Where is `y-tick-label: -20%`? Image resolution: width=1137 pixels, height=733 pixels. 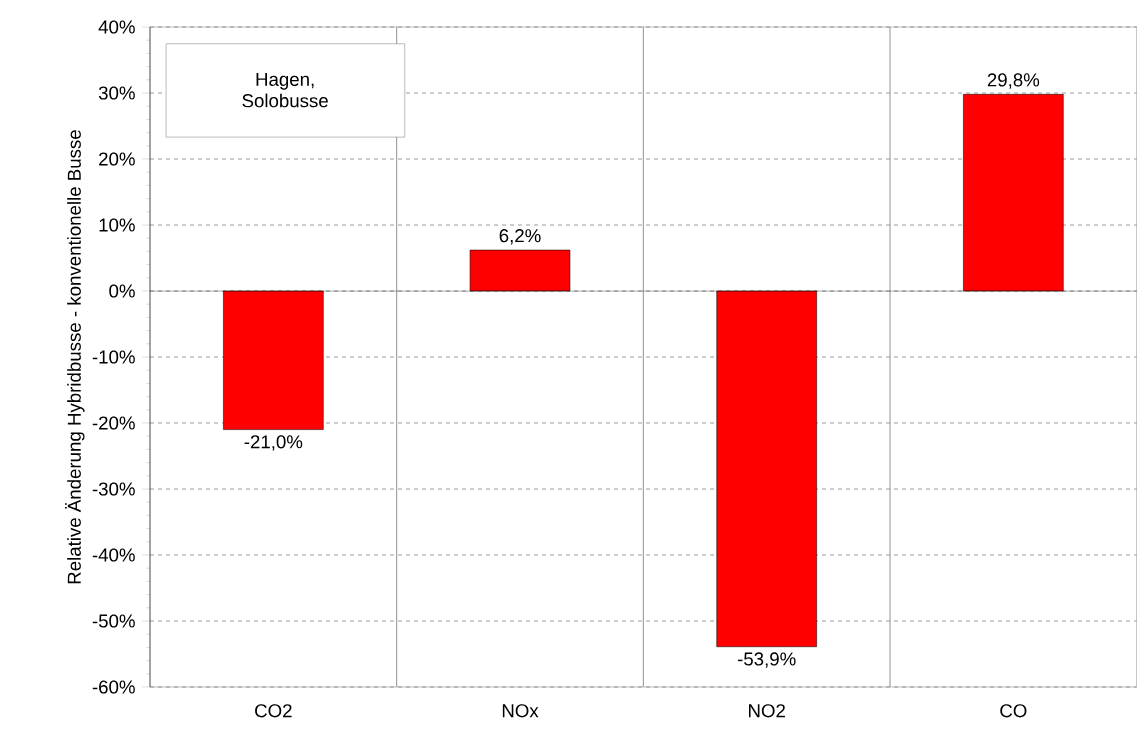
y-tick-label: -20% is located at coordinates (113, 423).